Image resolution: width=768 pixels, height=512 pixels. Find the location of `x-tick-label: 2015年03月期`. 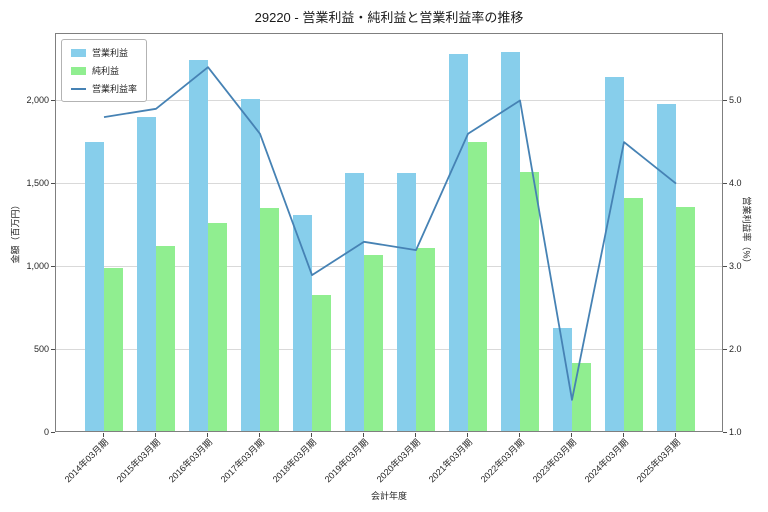

x-tick-label: 2015年03月期 is located at coordinates (138, 461).